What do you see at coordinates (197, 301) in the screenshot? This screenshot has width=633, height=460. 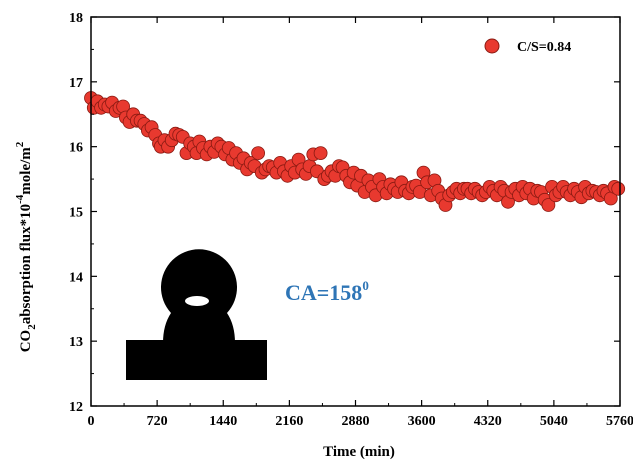 I see `droplet-highlight` at bounding box center [197, 301].